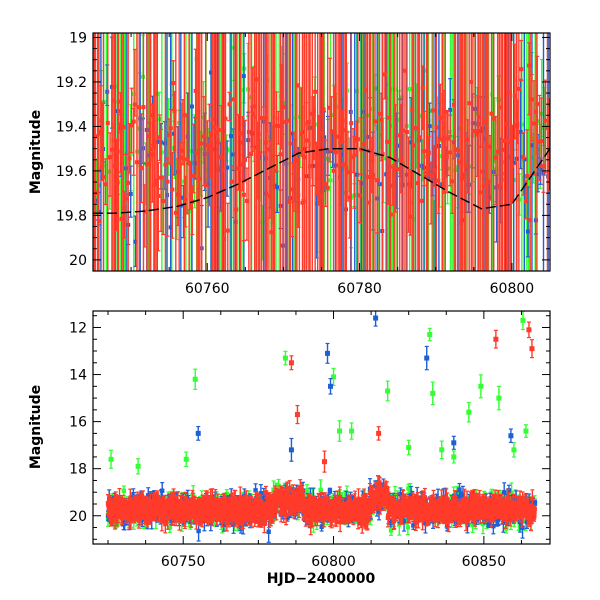 The height and width of the screenshot is (600, 600). Describe the element at coordinates (36, 152) in the screenshot. I see `top-panel-ylabel: Magnitude` at that location.